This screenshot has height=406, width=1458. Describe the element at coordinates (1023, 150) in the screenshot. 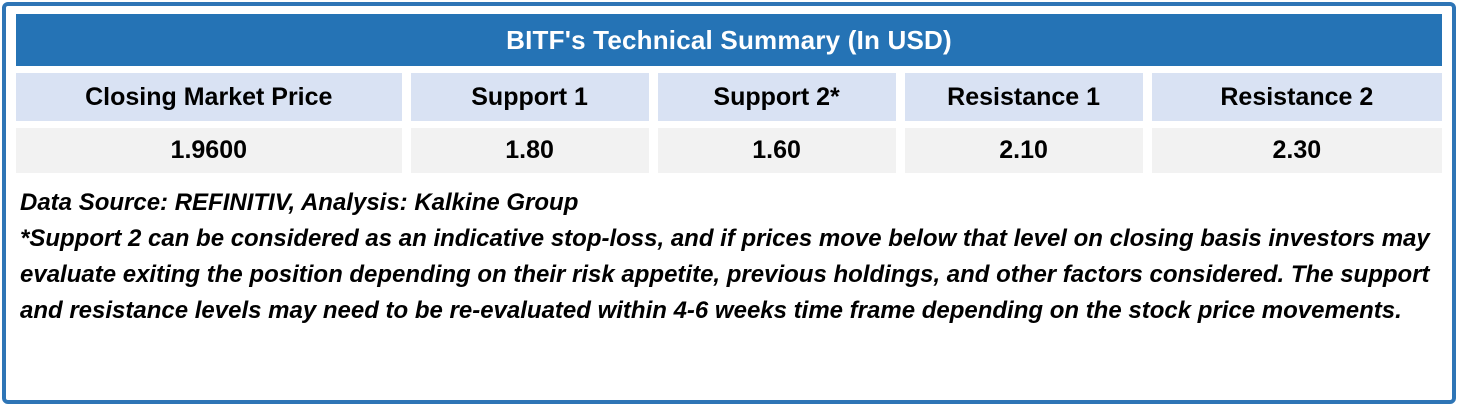

I see `resistance-1-value: 2.10` at that location.